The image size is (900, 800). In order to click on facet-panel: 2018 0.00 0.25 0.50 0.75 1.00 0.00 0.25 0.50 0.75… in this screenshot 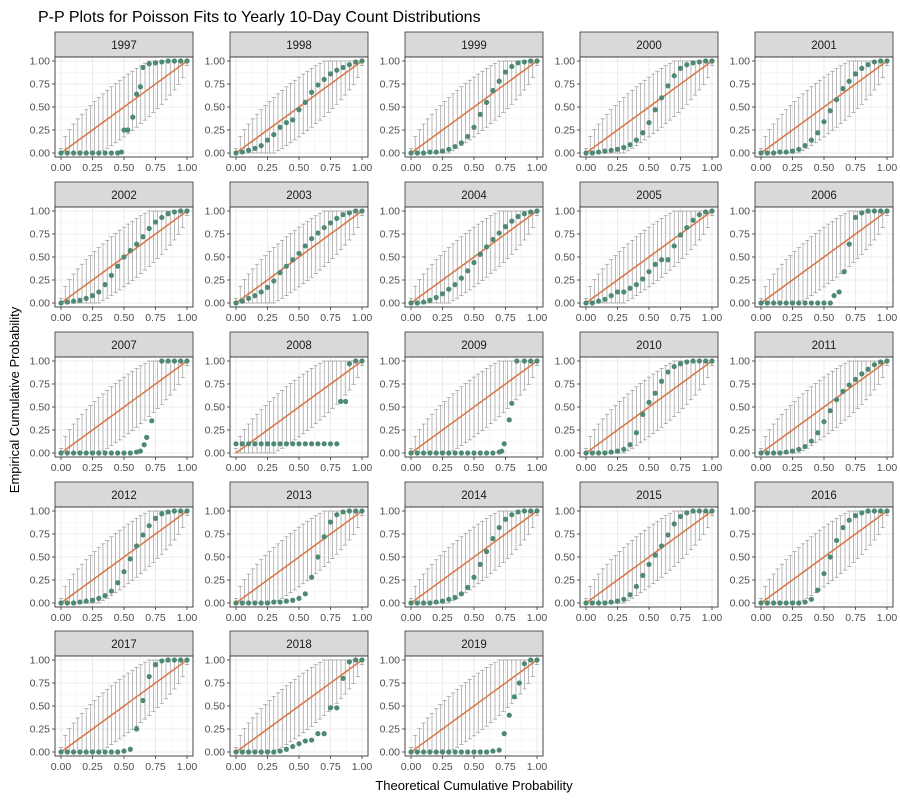, I will do `click(288, 701)`.